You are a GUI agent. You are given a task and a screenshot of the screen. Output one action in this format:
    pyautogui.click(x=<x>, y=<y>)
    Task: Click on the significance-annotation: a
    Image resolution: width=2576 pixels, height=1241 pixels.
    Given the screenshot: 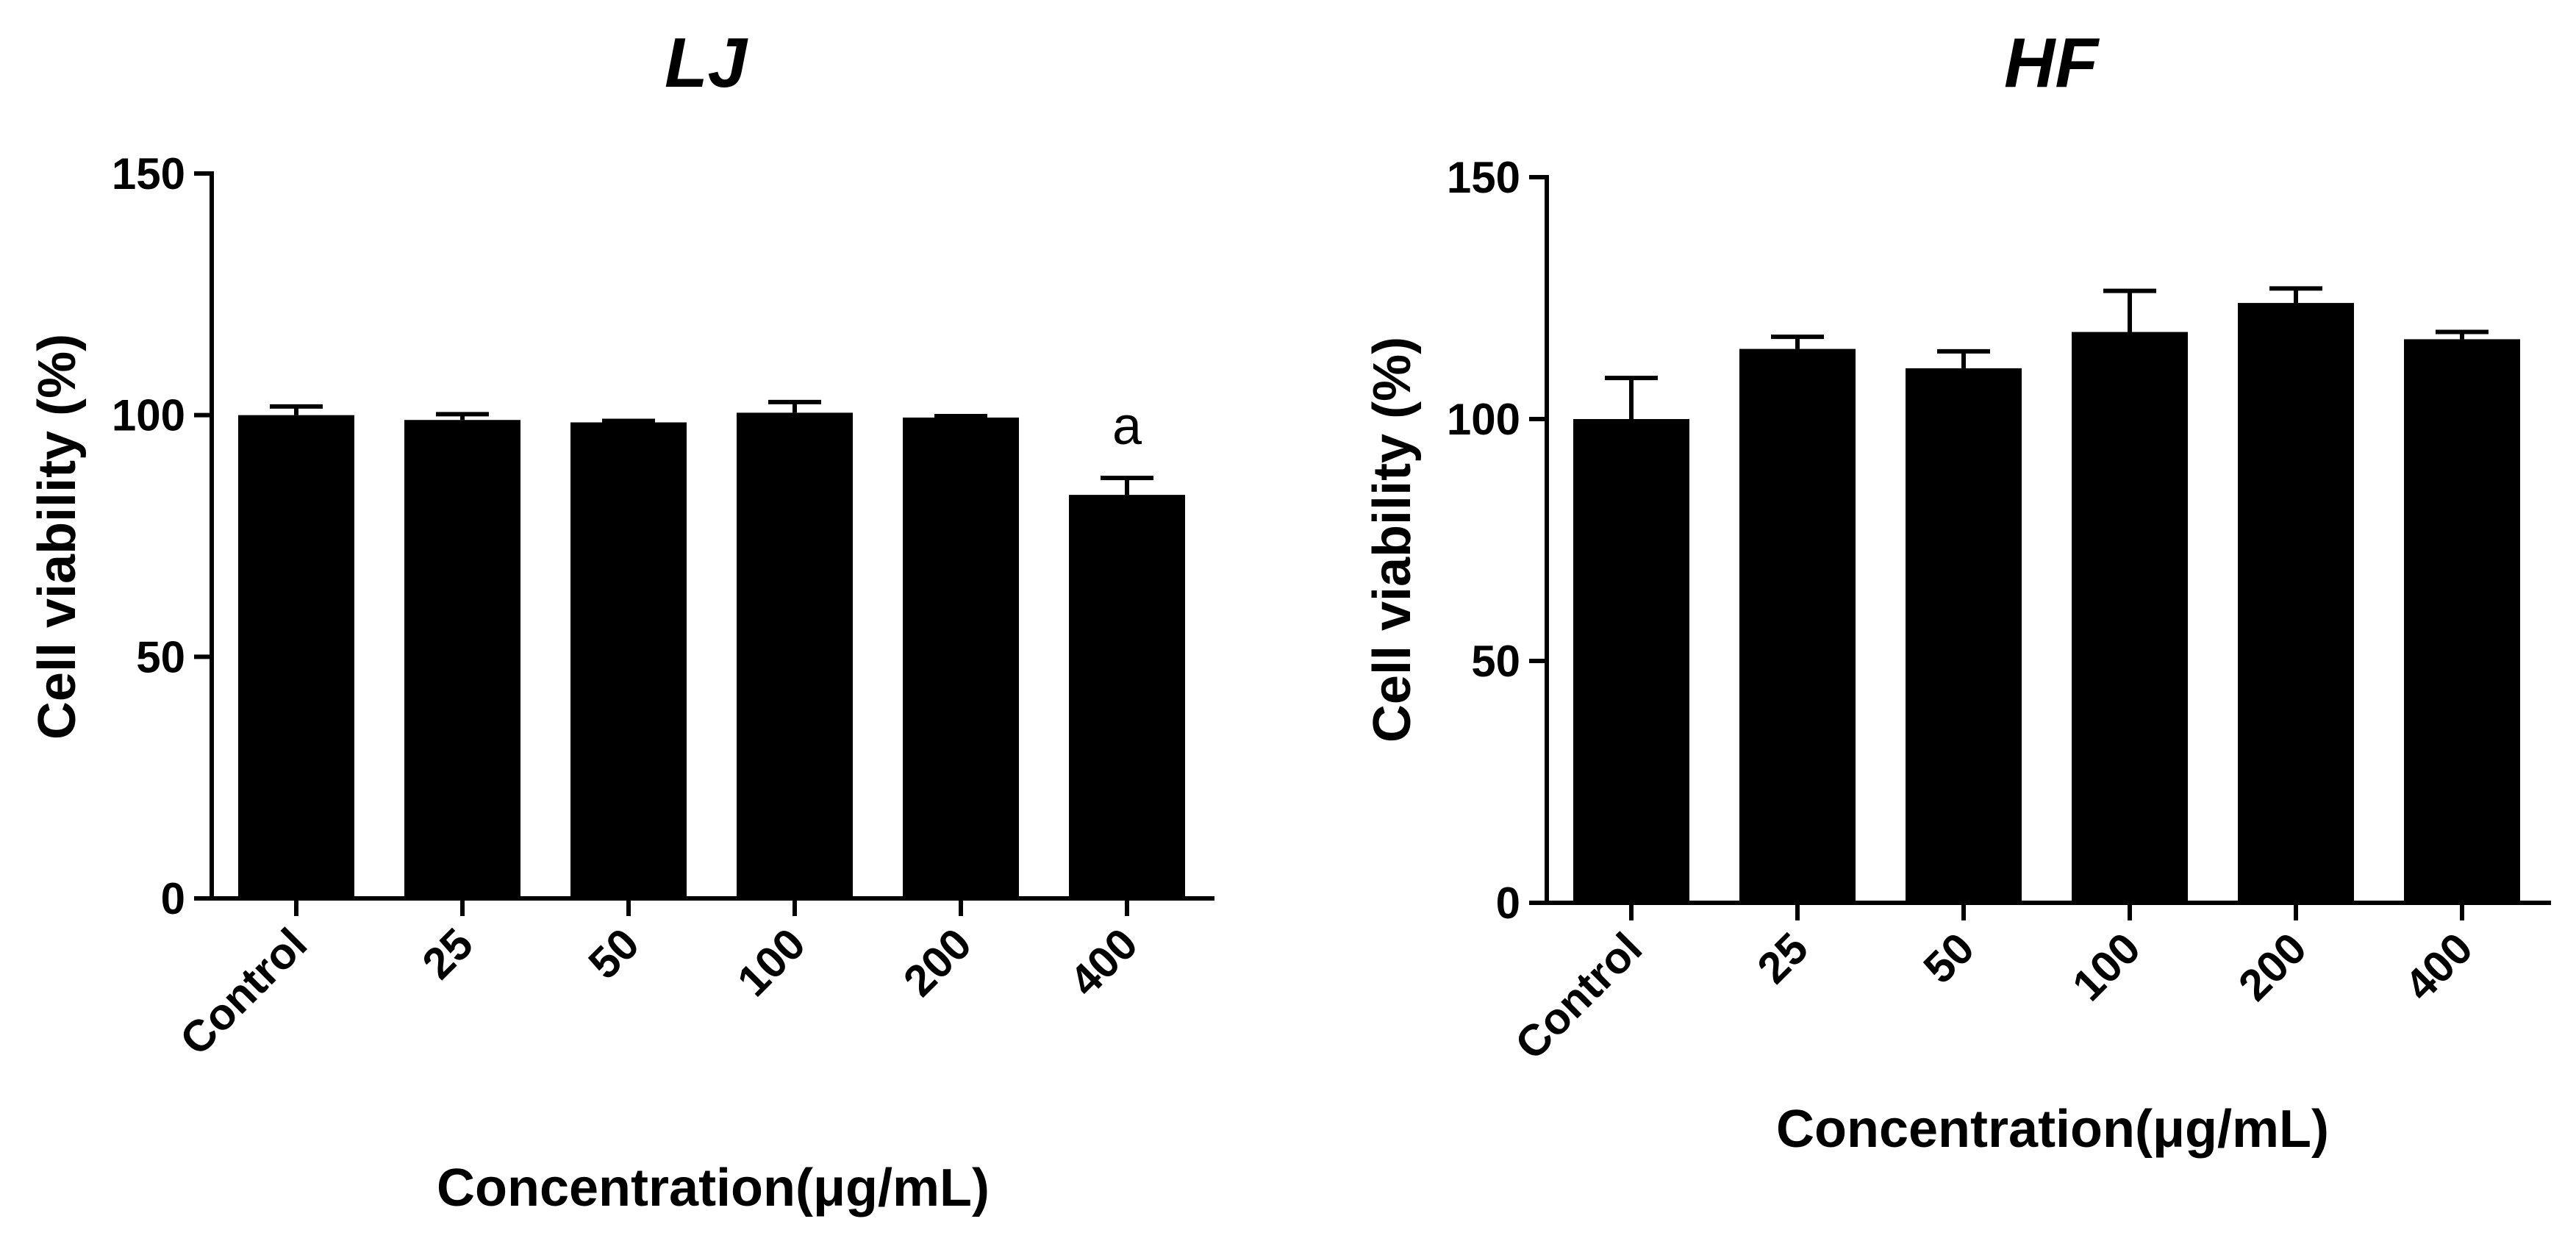 What is the action you would take?
    pyautogui.click(x=1127, y=426)
    